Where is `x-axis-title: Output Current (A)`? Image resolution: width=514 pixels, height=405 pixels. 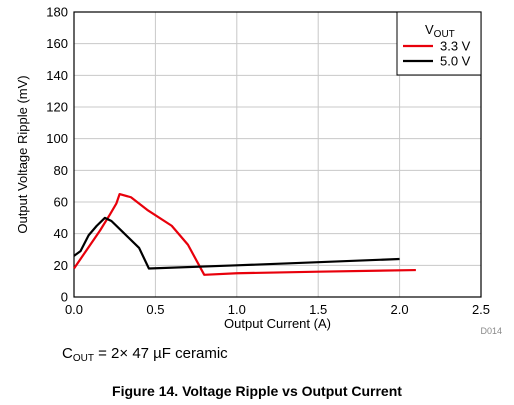 x-axis-title: Output Current (A) is located at coordinates (277, 323).